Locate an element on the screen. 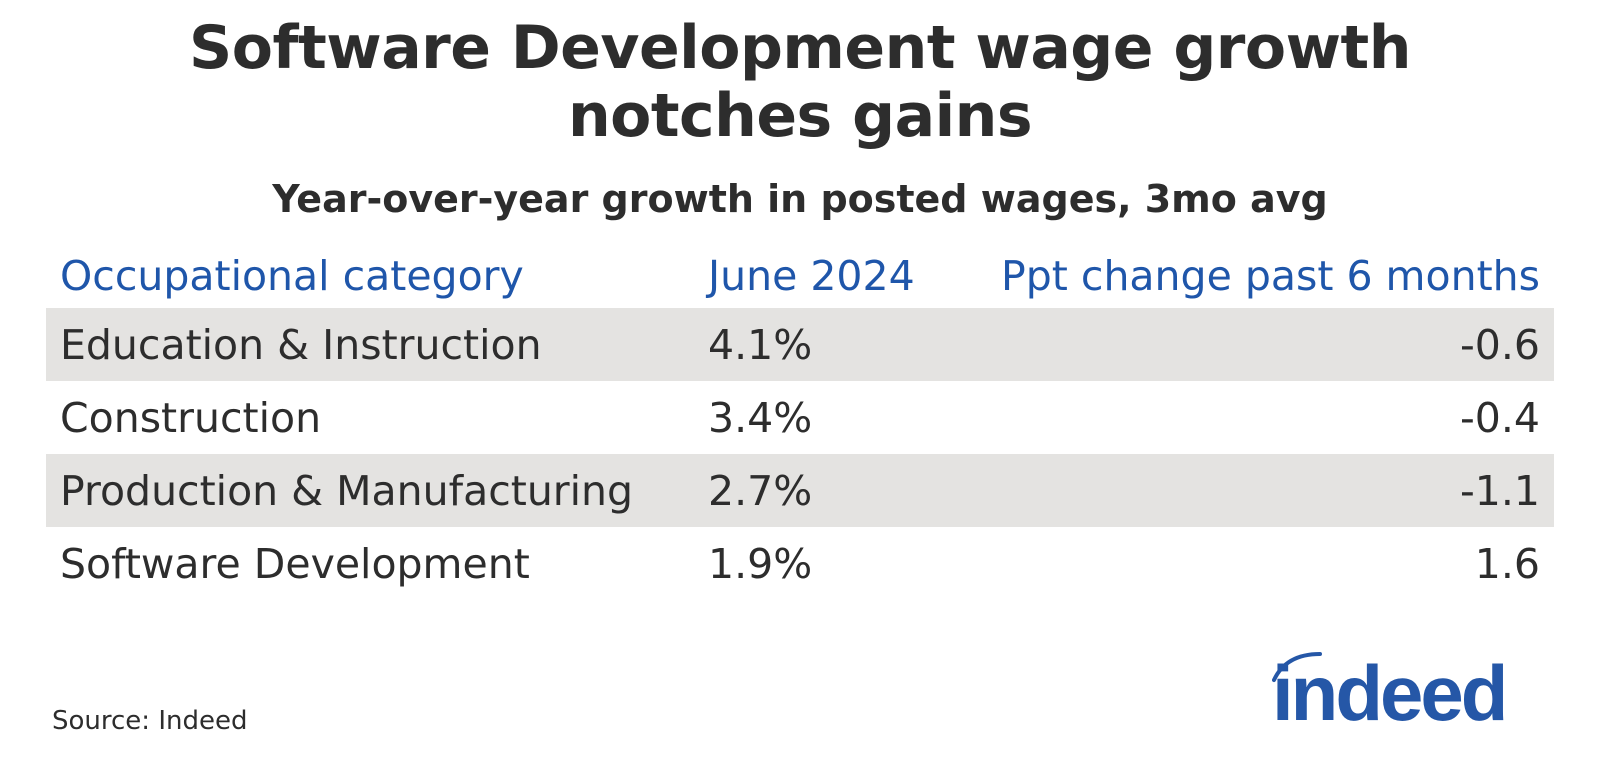 The height and width of the screenshot is (778, 1600). cell-june-2024: 2.7% is located at coordinates (760, 490).